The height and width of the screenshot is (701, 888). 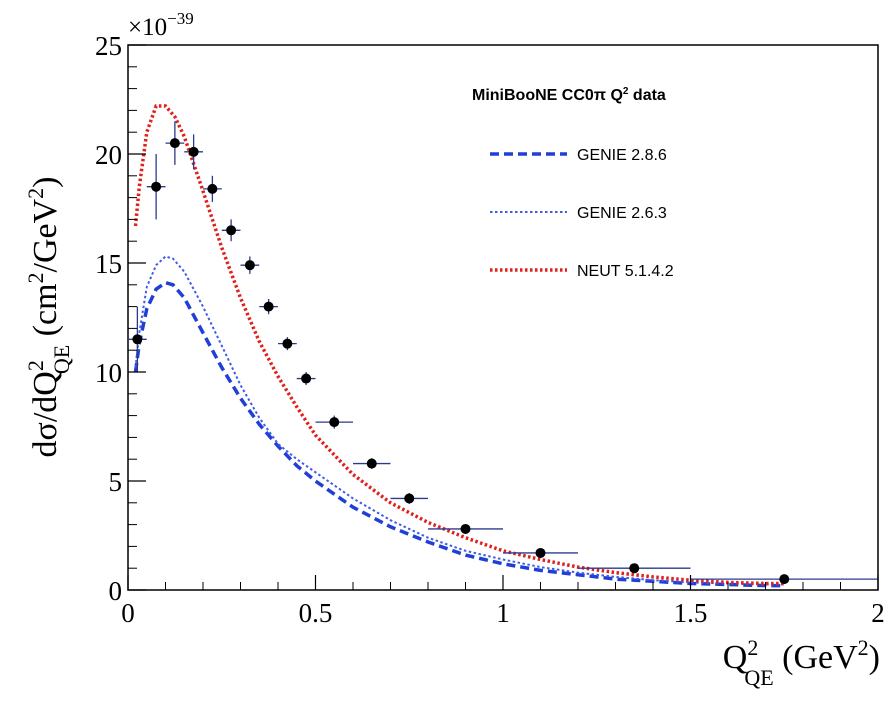 I want to click on legend-entry: GENIE 2.6.3, so click(x=578, y=213).